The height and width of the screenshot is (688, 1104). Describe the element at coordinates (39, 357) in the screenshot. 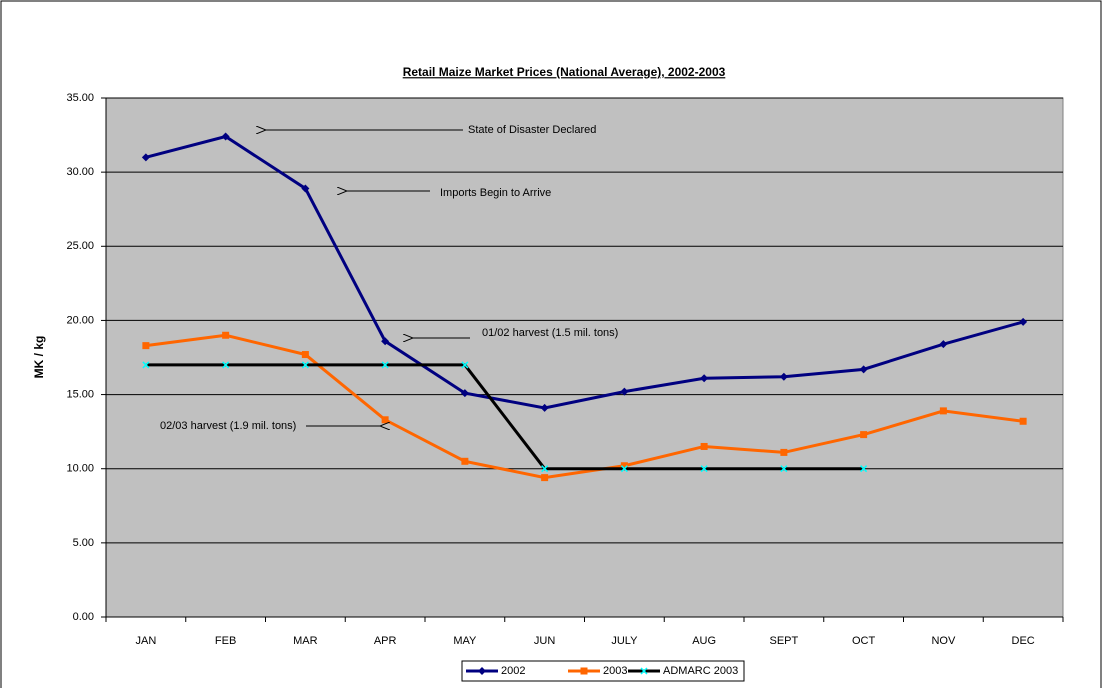

I see `y-axis-label: MK / kg` at that location.